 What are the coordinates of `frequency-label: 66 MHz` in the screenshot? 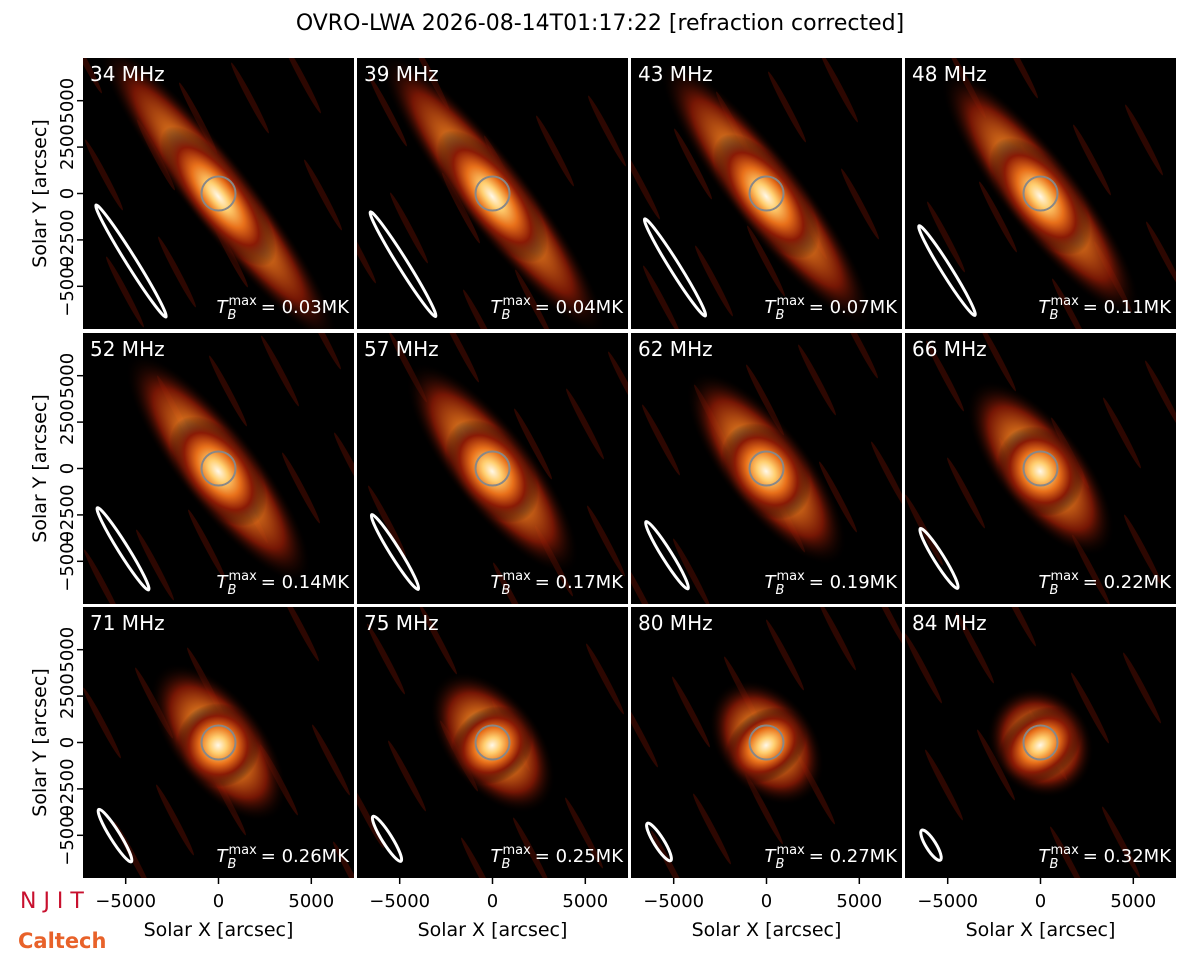 It's located at (949, 349).